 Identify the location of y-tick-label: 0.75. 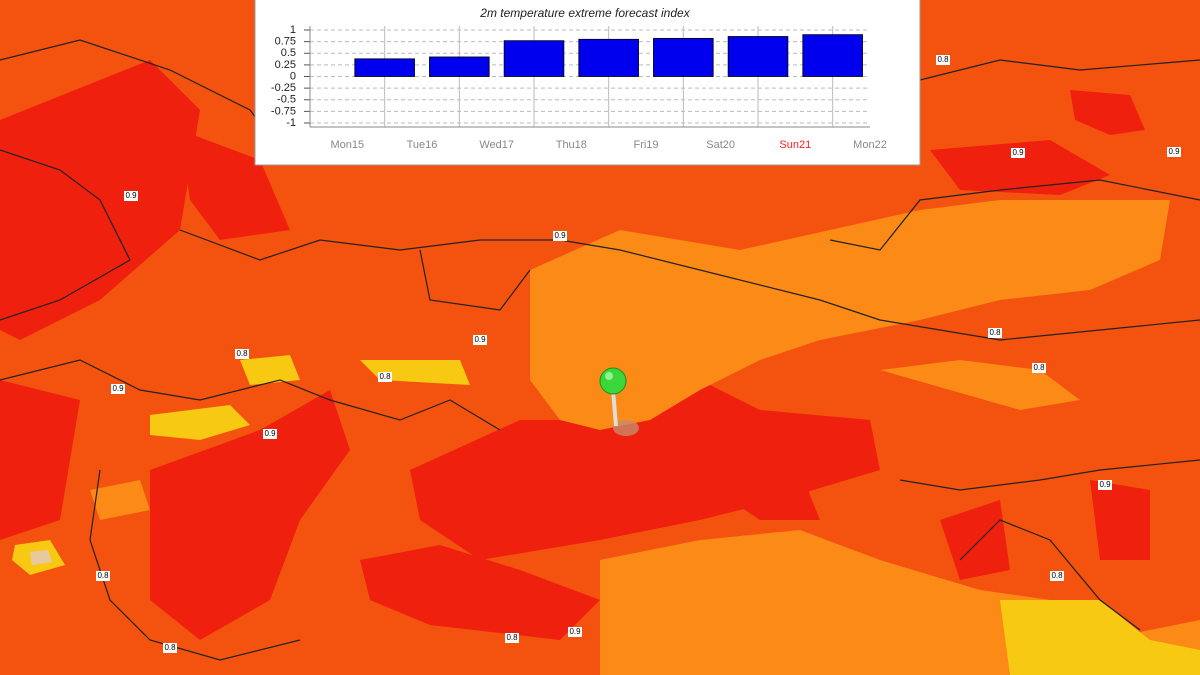
(285, 42).